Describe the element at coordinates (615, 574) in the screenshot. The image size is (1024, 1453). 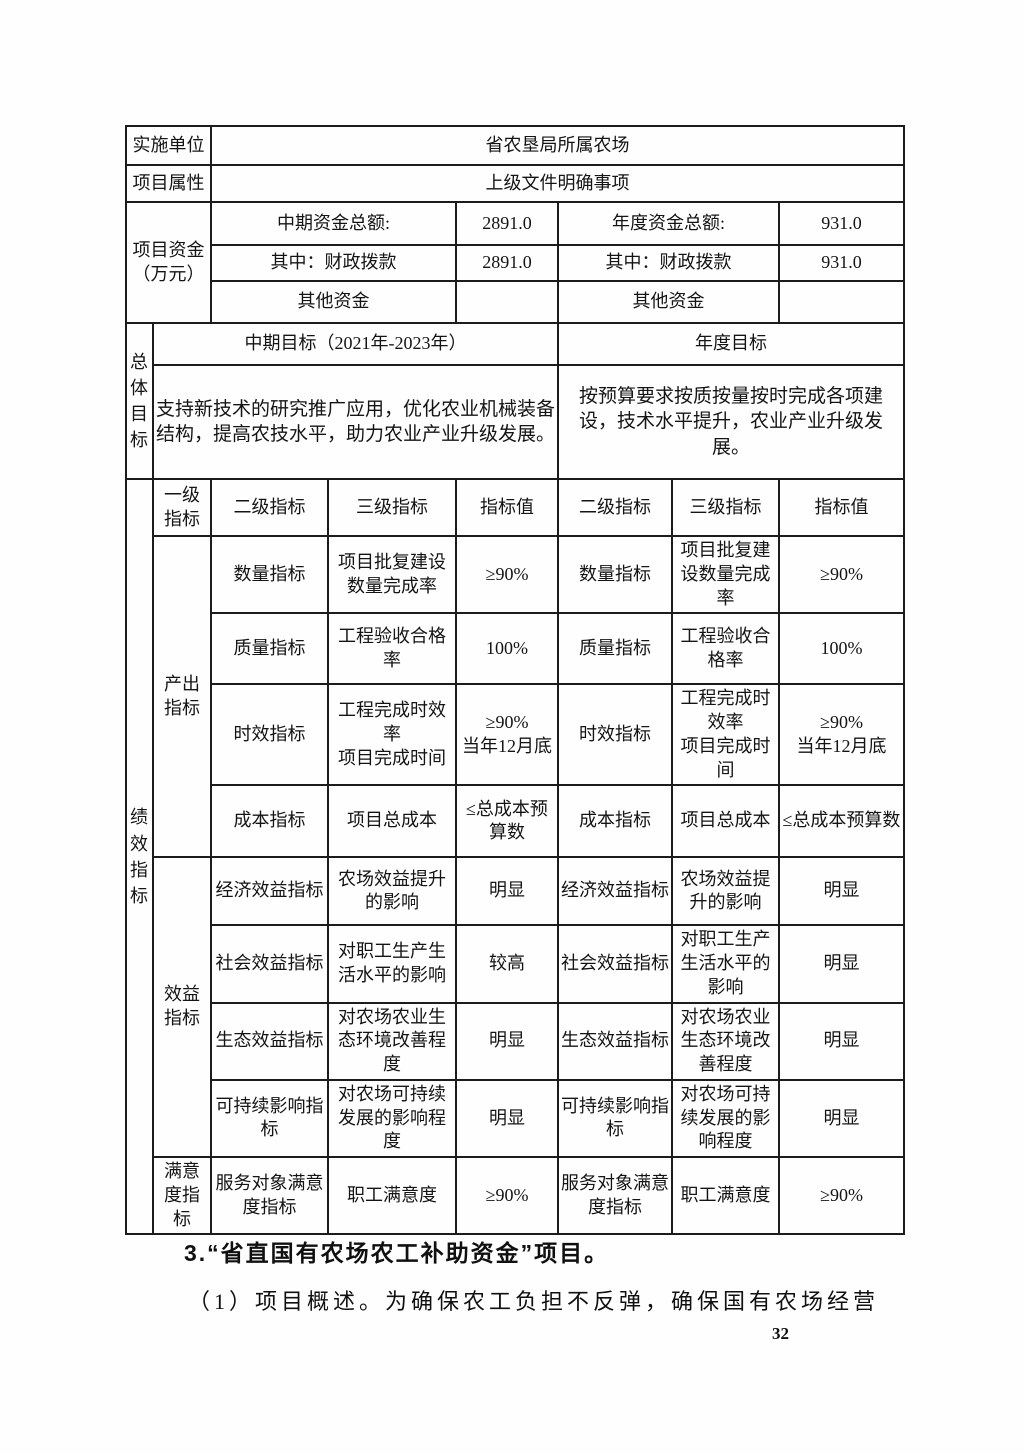
I see `r2-cell: 数量指标` at that location.